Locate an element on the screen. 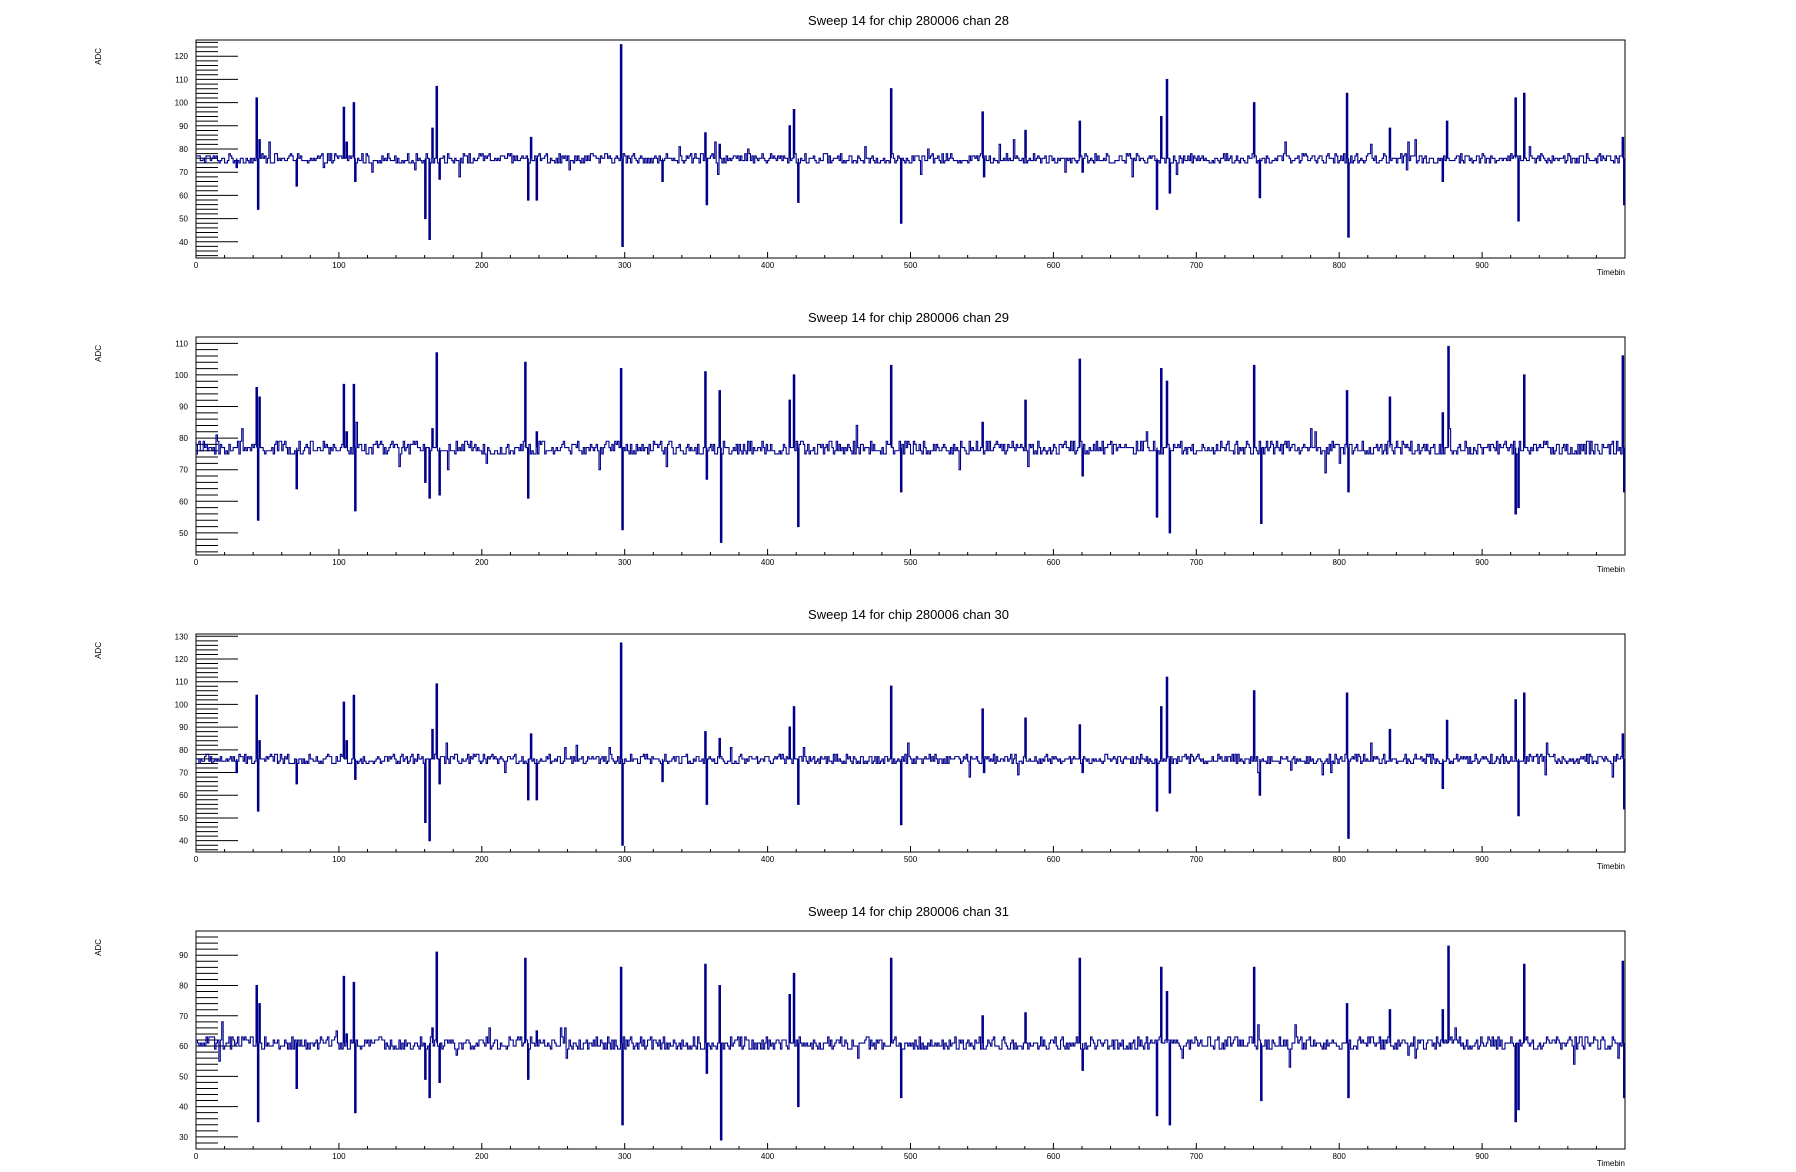  chart-title: Sweep 14 for chip 280006 chan 30 is located at coordinates (908, 614).